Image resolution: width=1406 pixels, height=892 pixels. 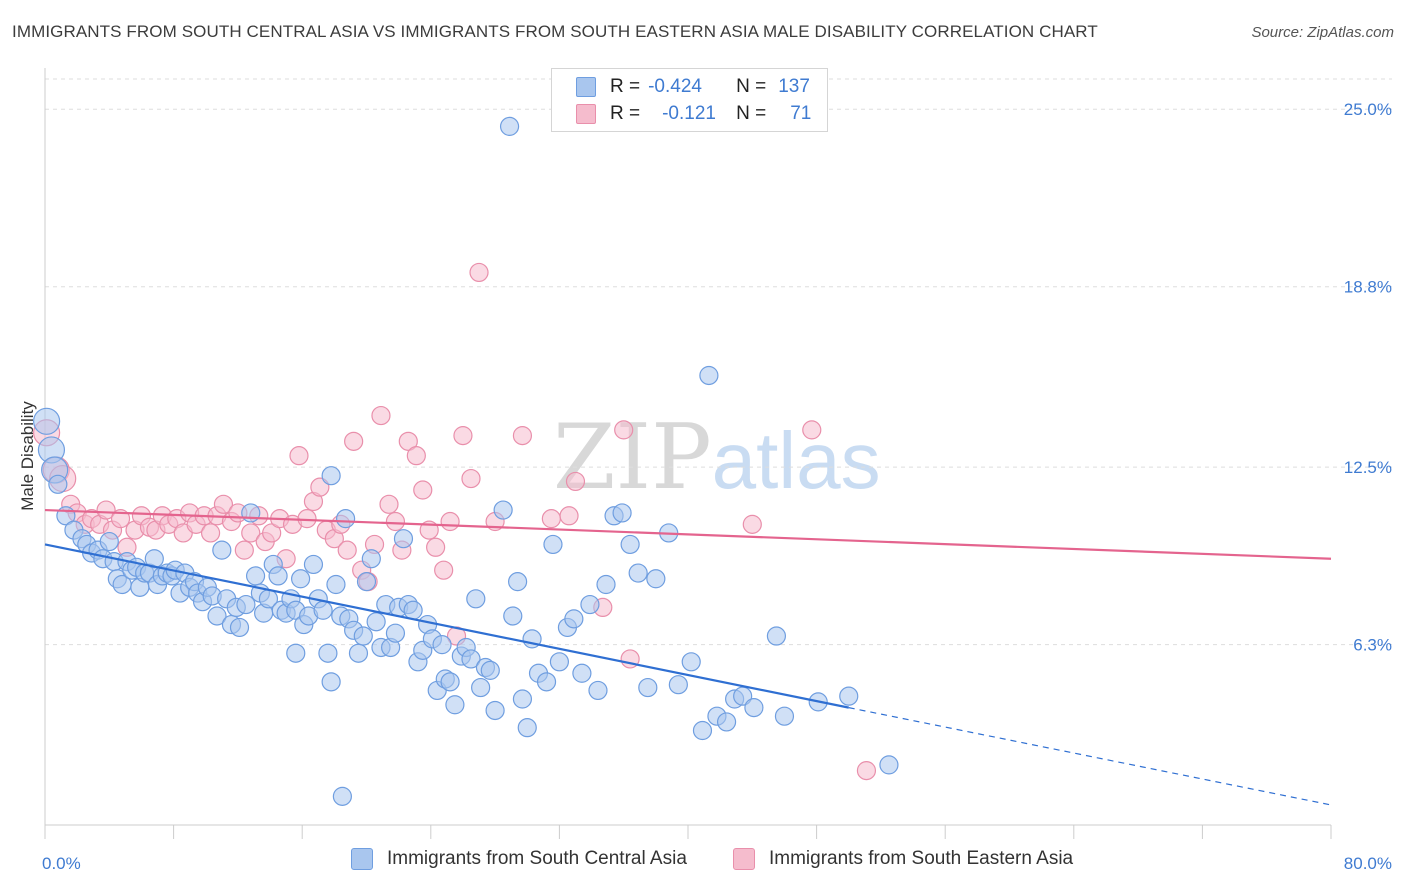 I want to click on legend-item-south-eastern-asia: Immigrants from South Eastern Asia, so click(x=903, y=859).